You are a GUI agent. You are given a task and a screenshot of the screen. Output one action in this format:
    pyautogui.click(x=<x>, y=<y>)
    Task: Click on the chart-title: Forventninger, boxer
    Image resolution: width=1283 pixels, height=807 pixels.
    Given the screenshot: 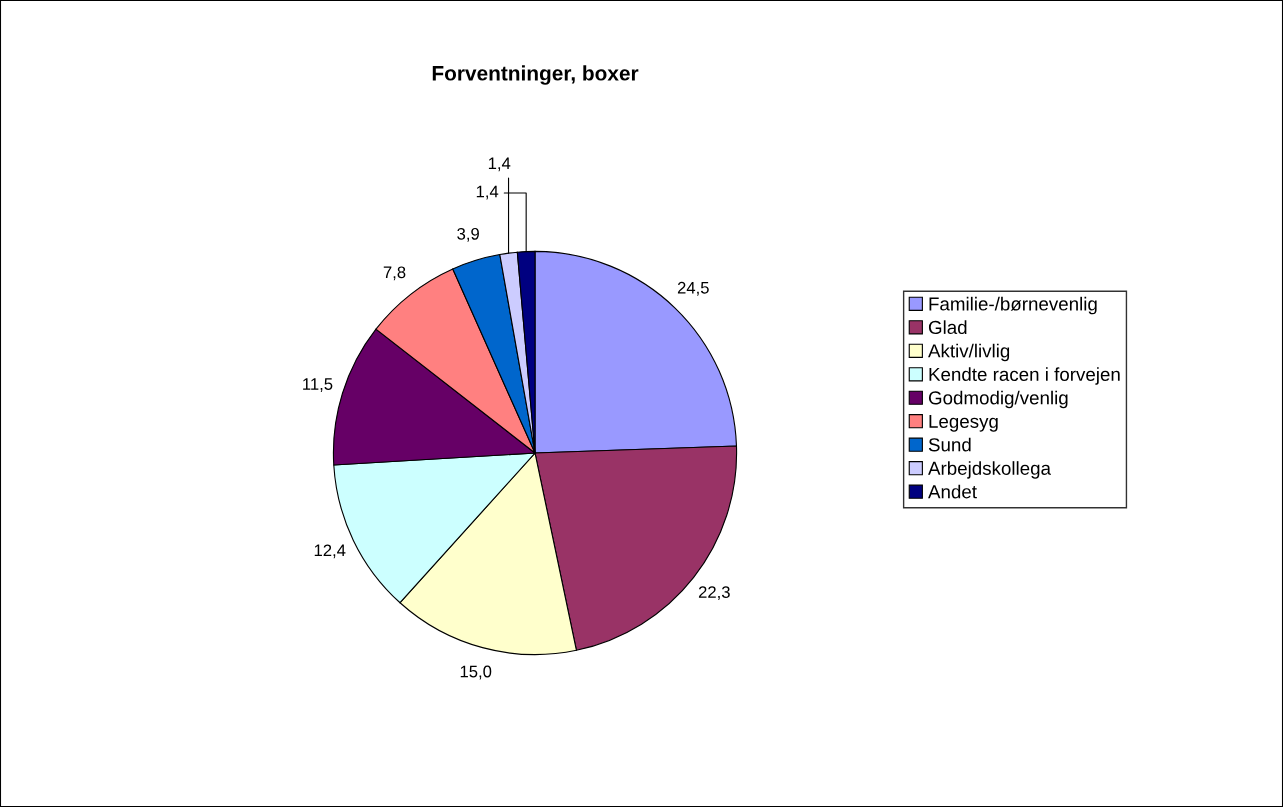 What is the action you would take?
    pyautogui.click(x=535, y=75)
    